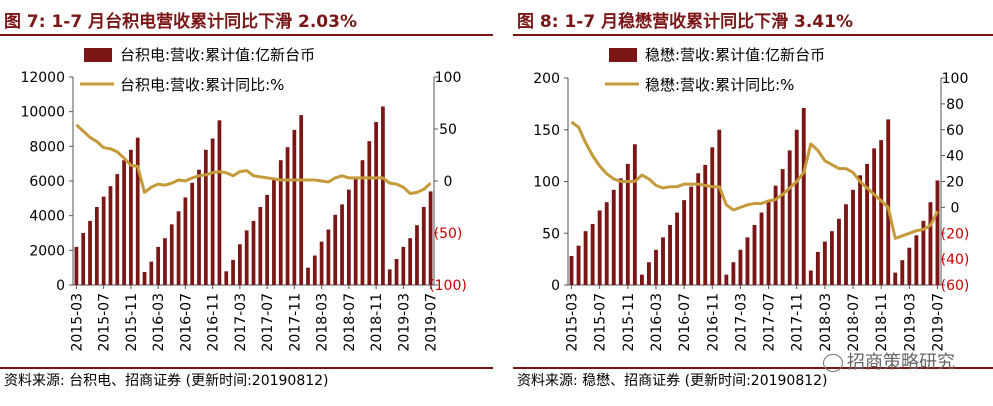  Describe the element at coordinates (42, 78) in the screenshot. I see `y-tick-label-left: 12000` at that location.